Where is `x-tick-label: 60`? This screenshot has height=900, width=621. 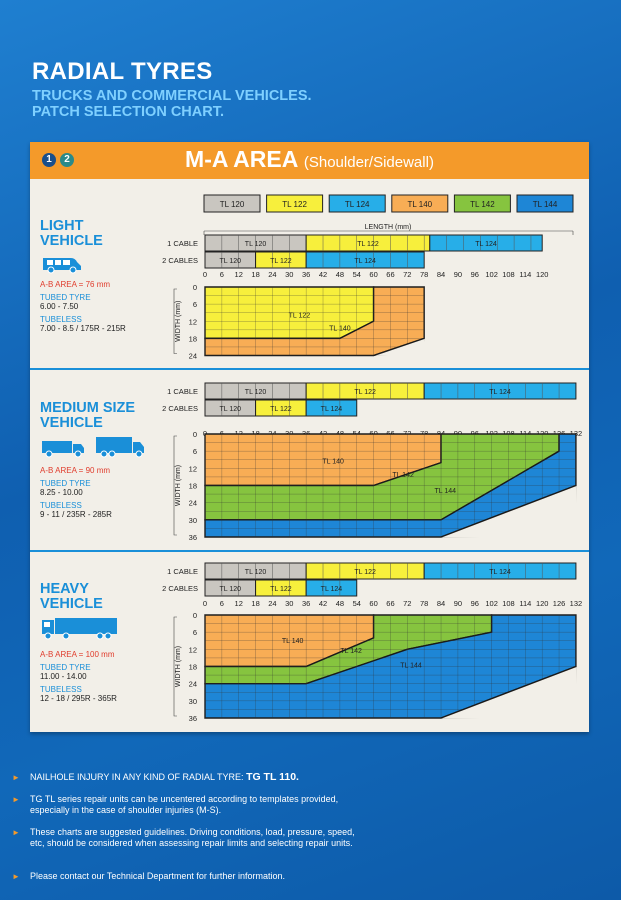 x-tick-label: 60 is located at coordinates (373, 274).